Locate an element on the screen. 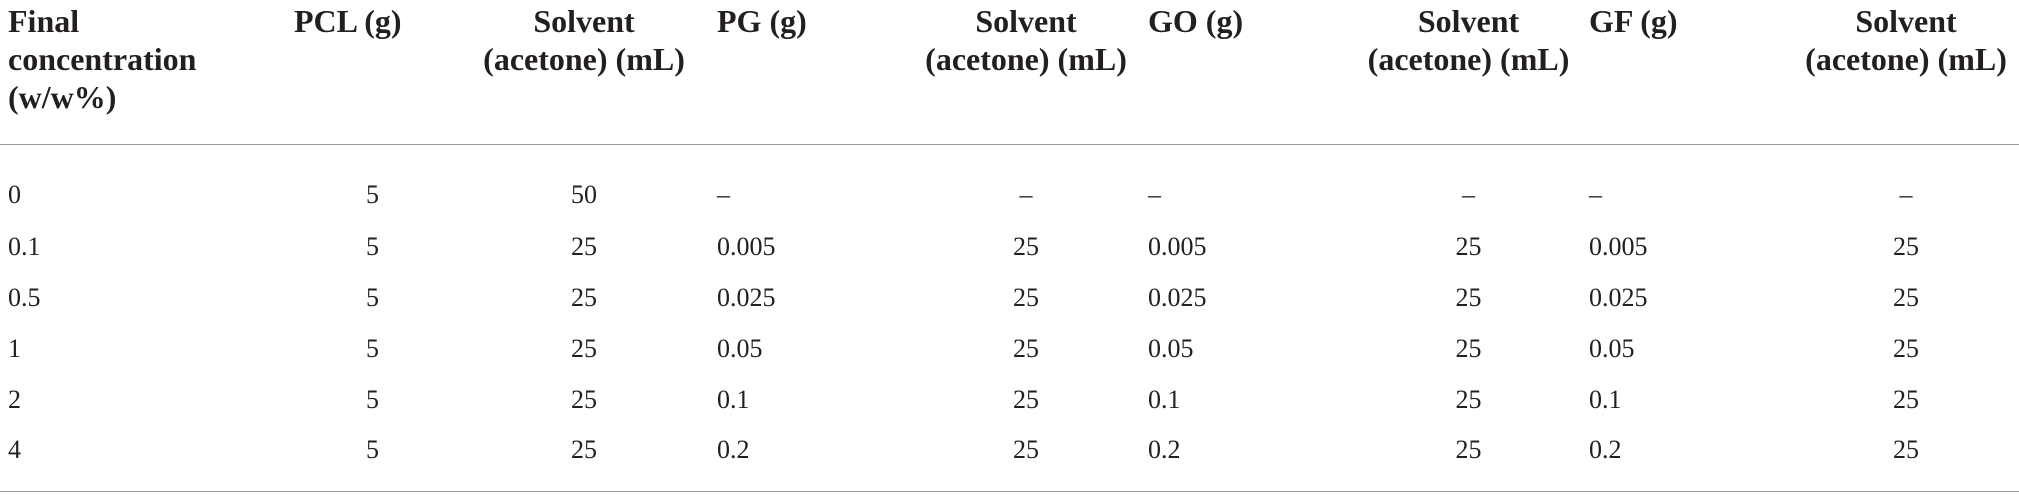 This screenshot has height=497, width=2019. header-line: PG (g) is located at coordinates (762, 21).